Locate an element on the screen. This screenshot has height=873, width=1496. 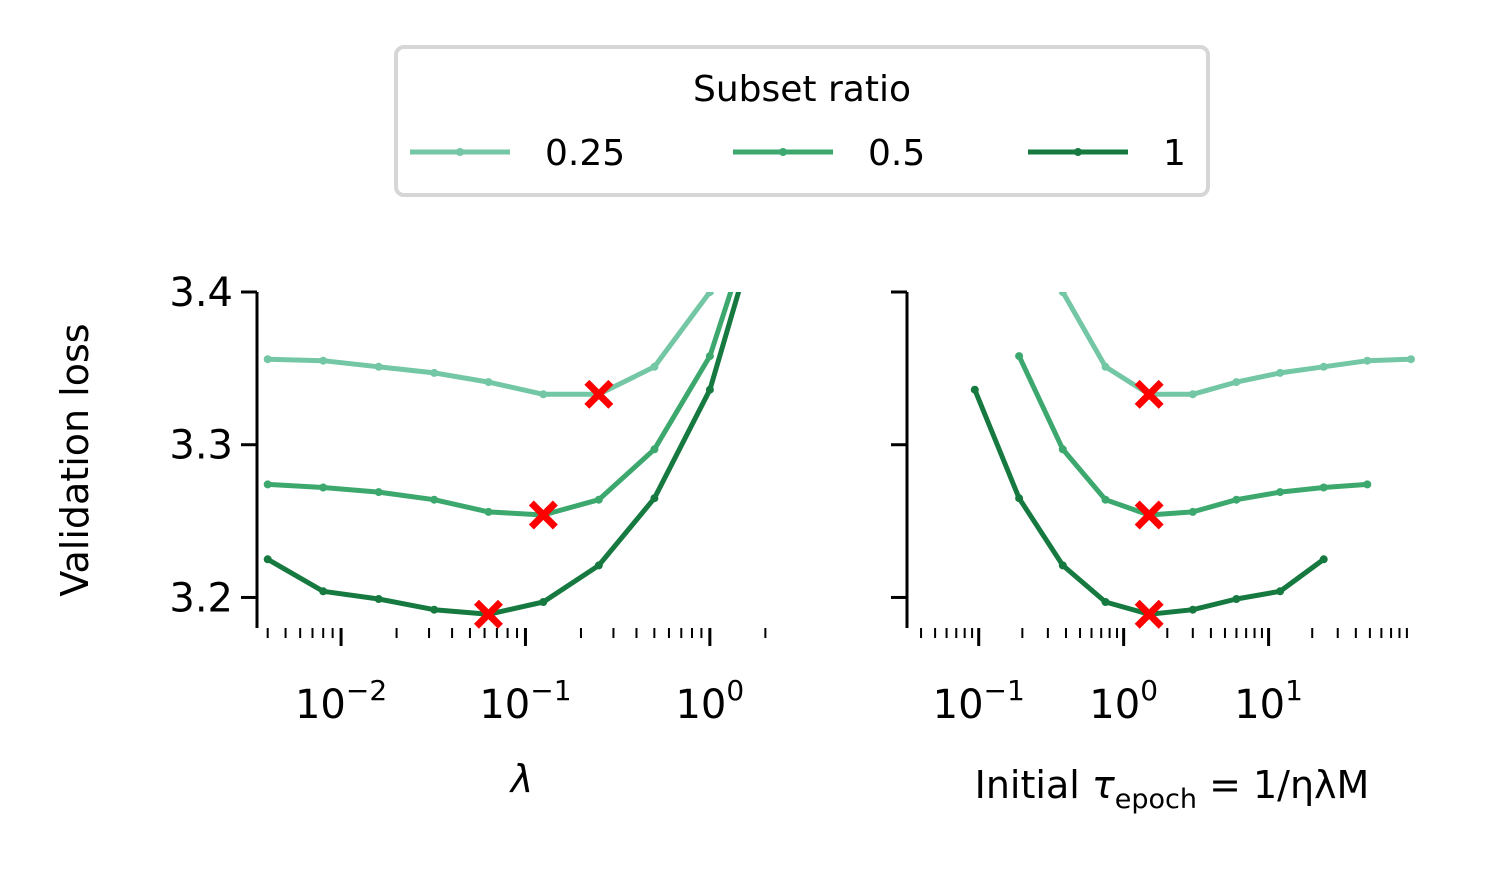
y-tick-label: 3.2 is located at coordinates (201, 598).